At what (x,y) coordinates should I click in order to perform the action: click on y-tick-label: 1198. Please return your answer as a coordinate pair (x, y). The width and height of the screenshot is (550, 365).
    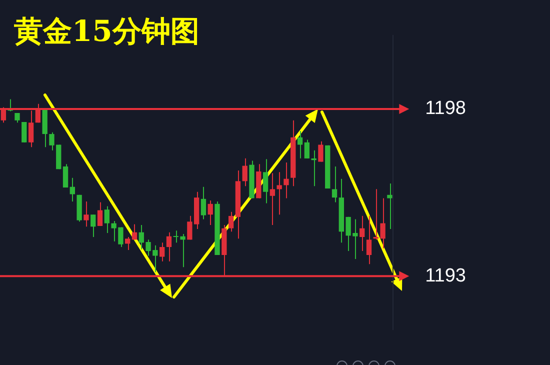
    Looking at the image, I should click on (445, 109).